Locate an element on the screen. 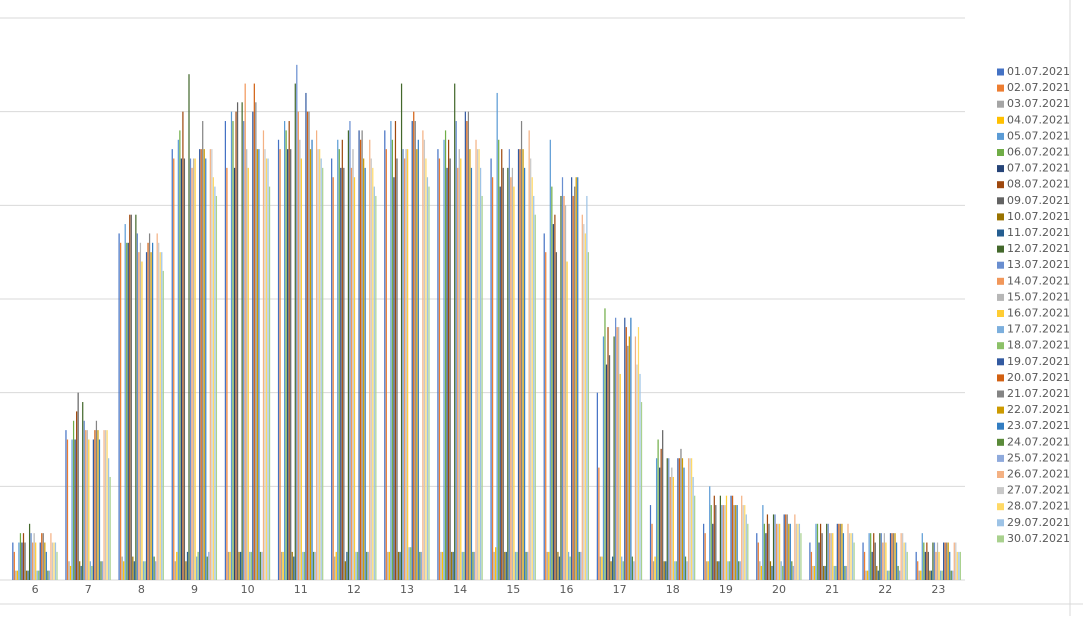 This screenshot has width=1083, height=620. legend-label: 30.07.2021 is located at coordinates (1038, 538).